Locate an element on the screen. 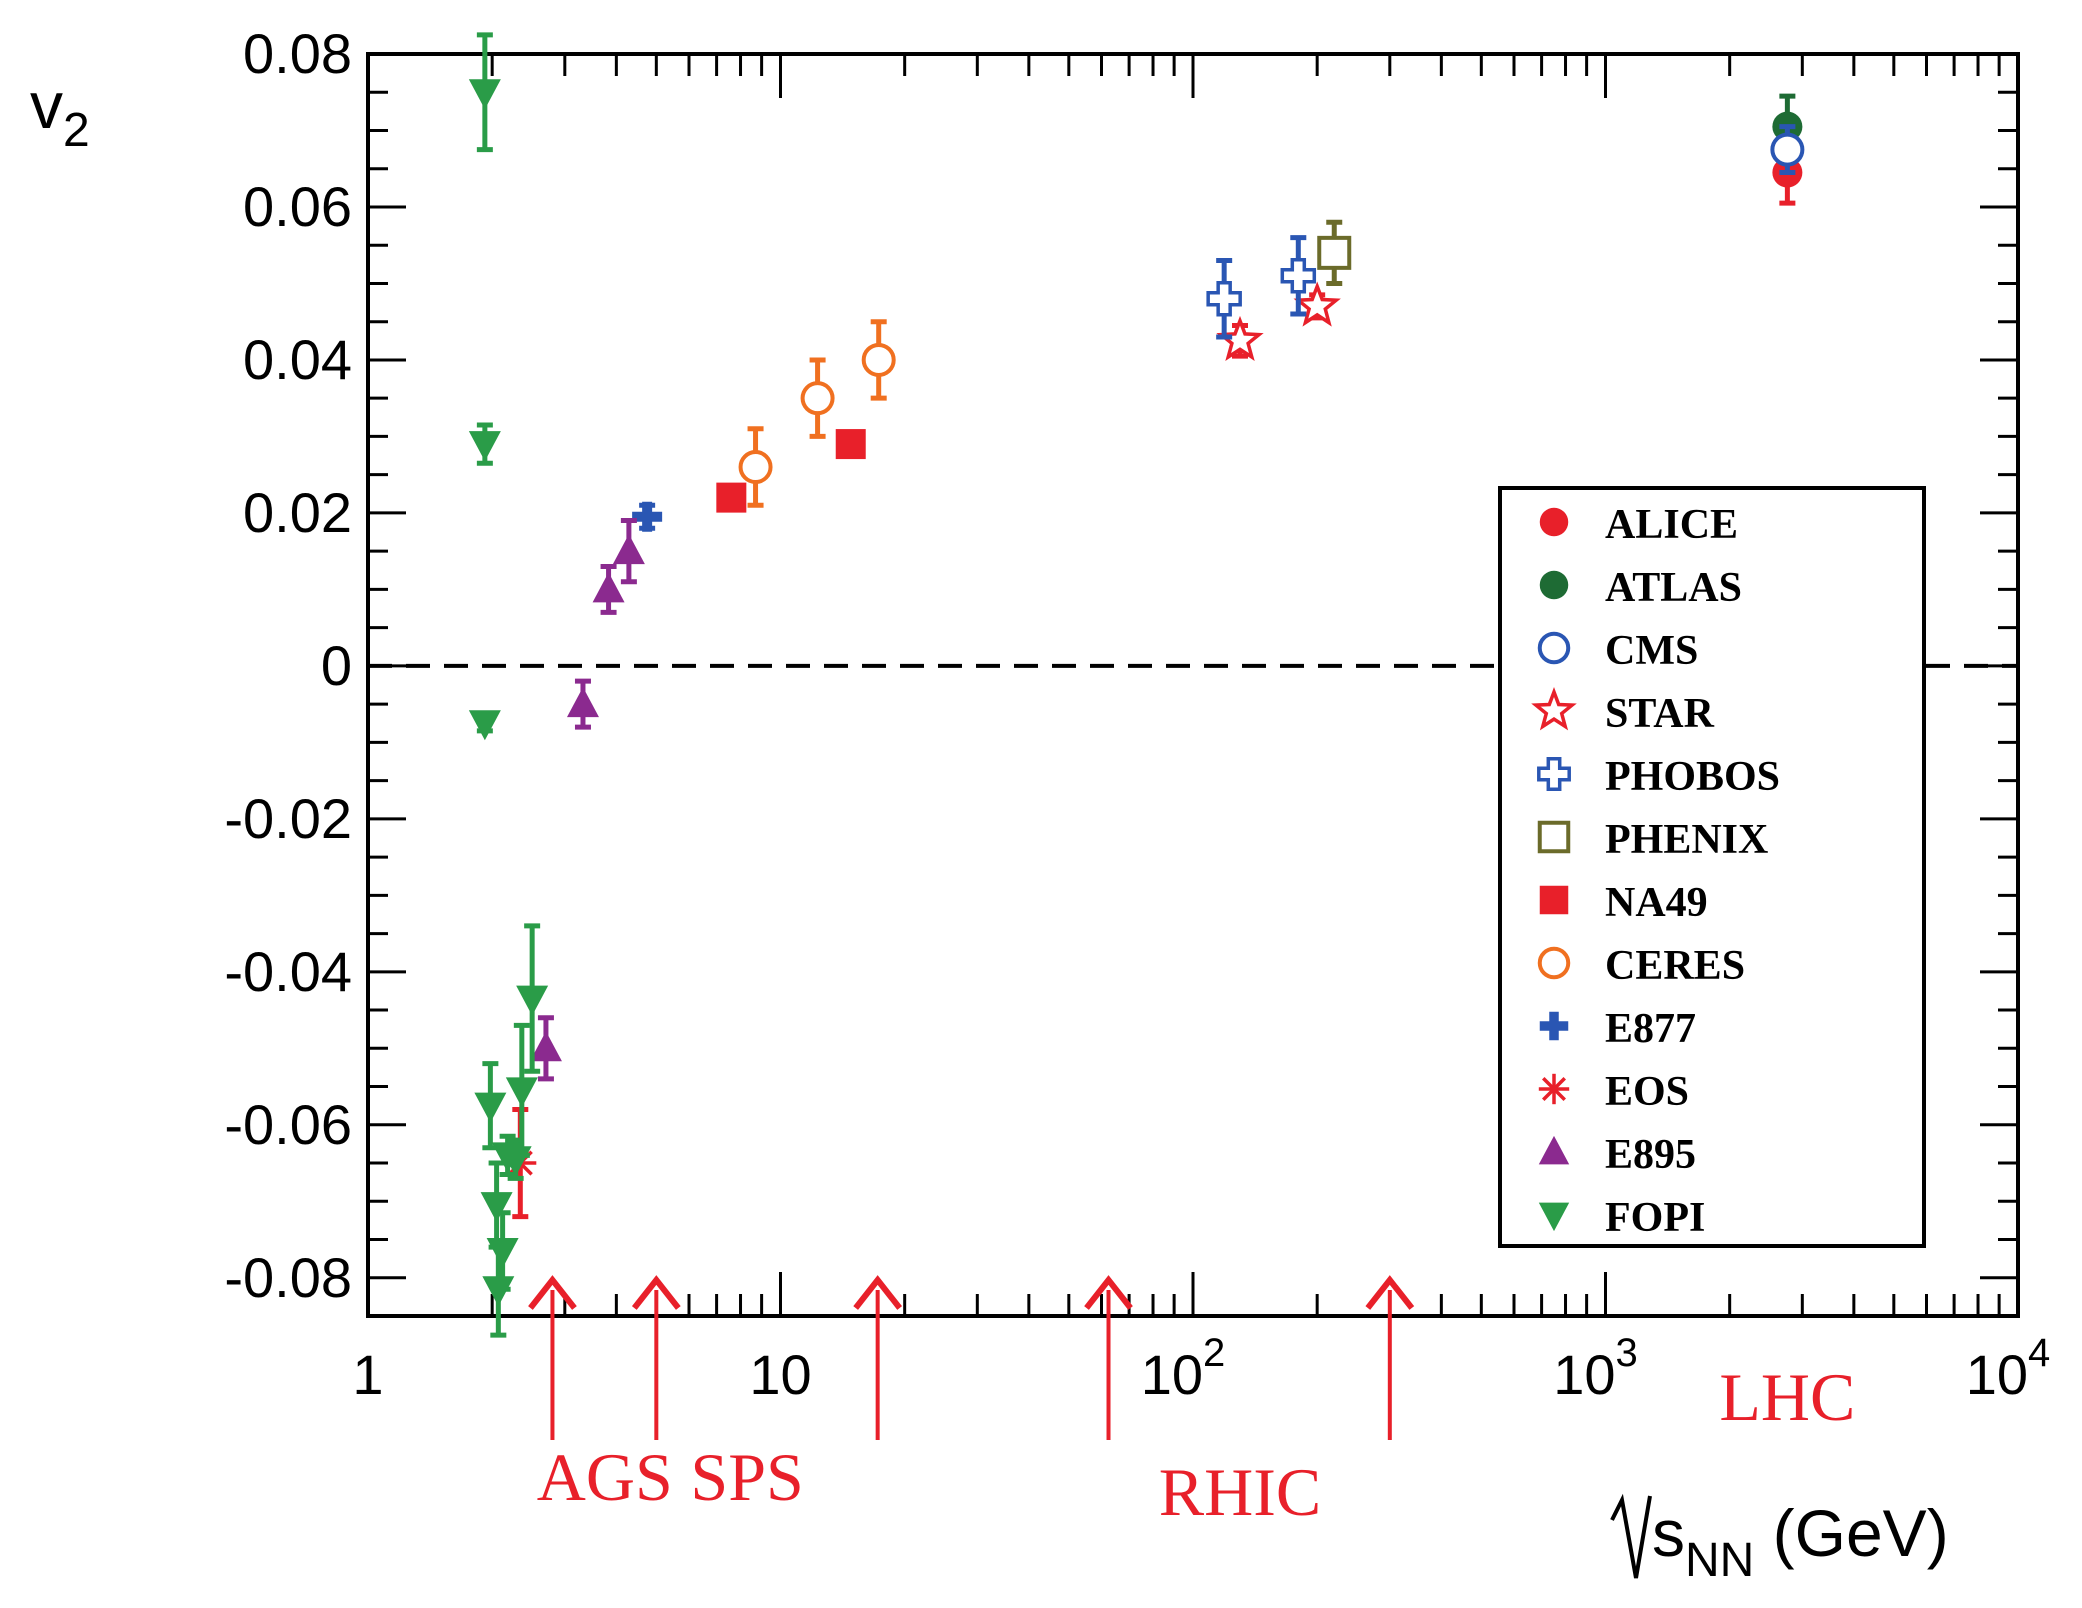 The height and width of the screenshot is (1608, 2082). legend-entry-phobos: PHOBOS is located at coordinates (1658, 777).